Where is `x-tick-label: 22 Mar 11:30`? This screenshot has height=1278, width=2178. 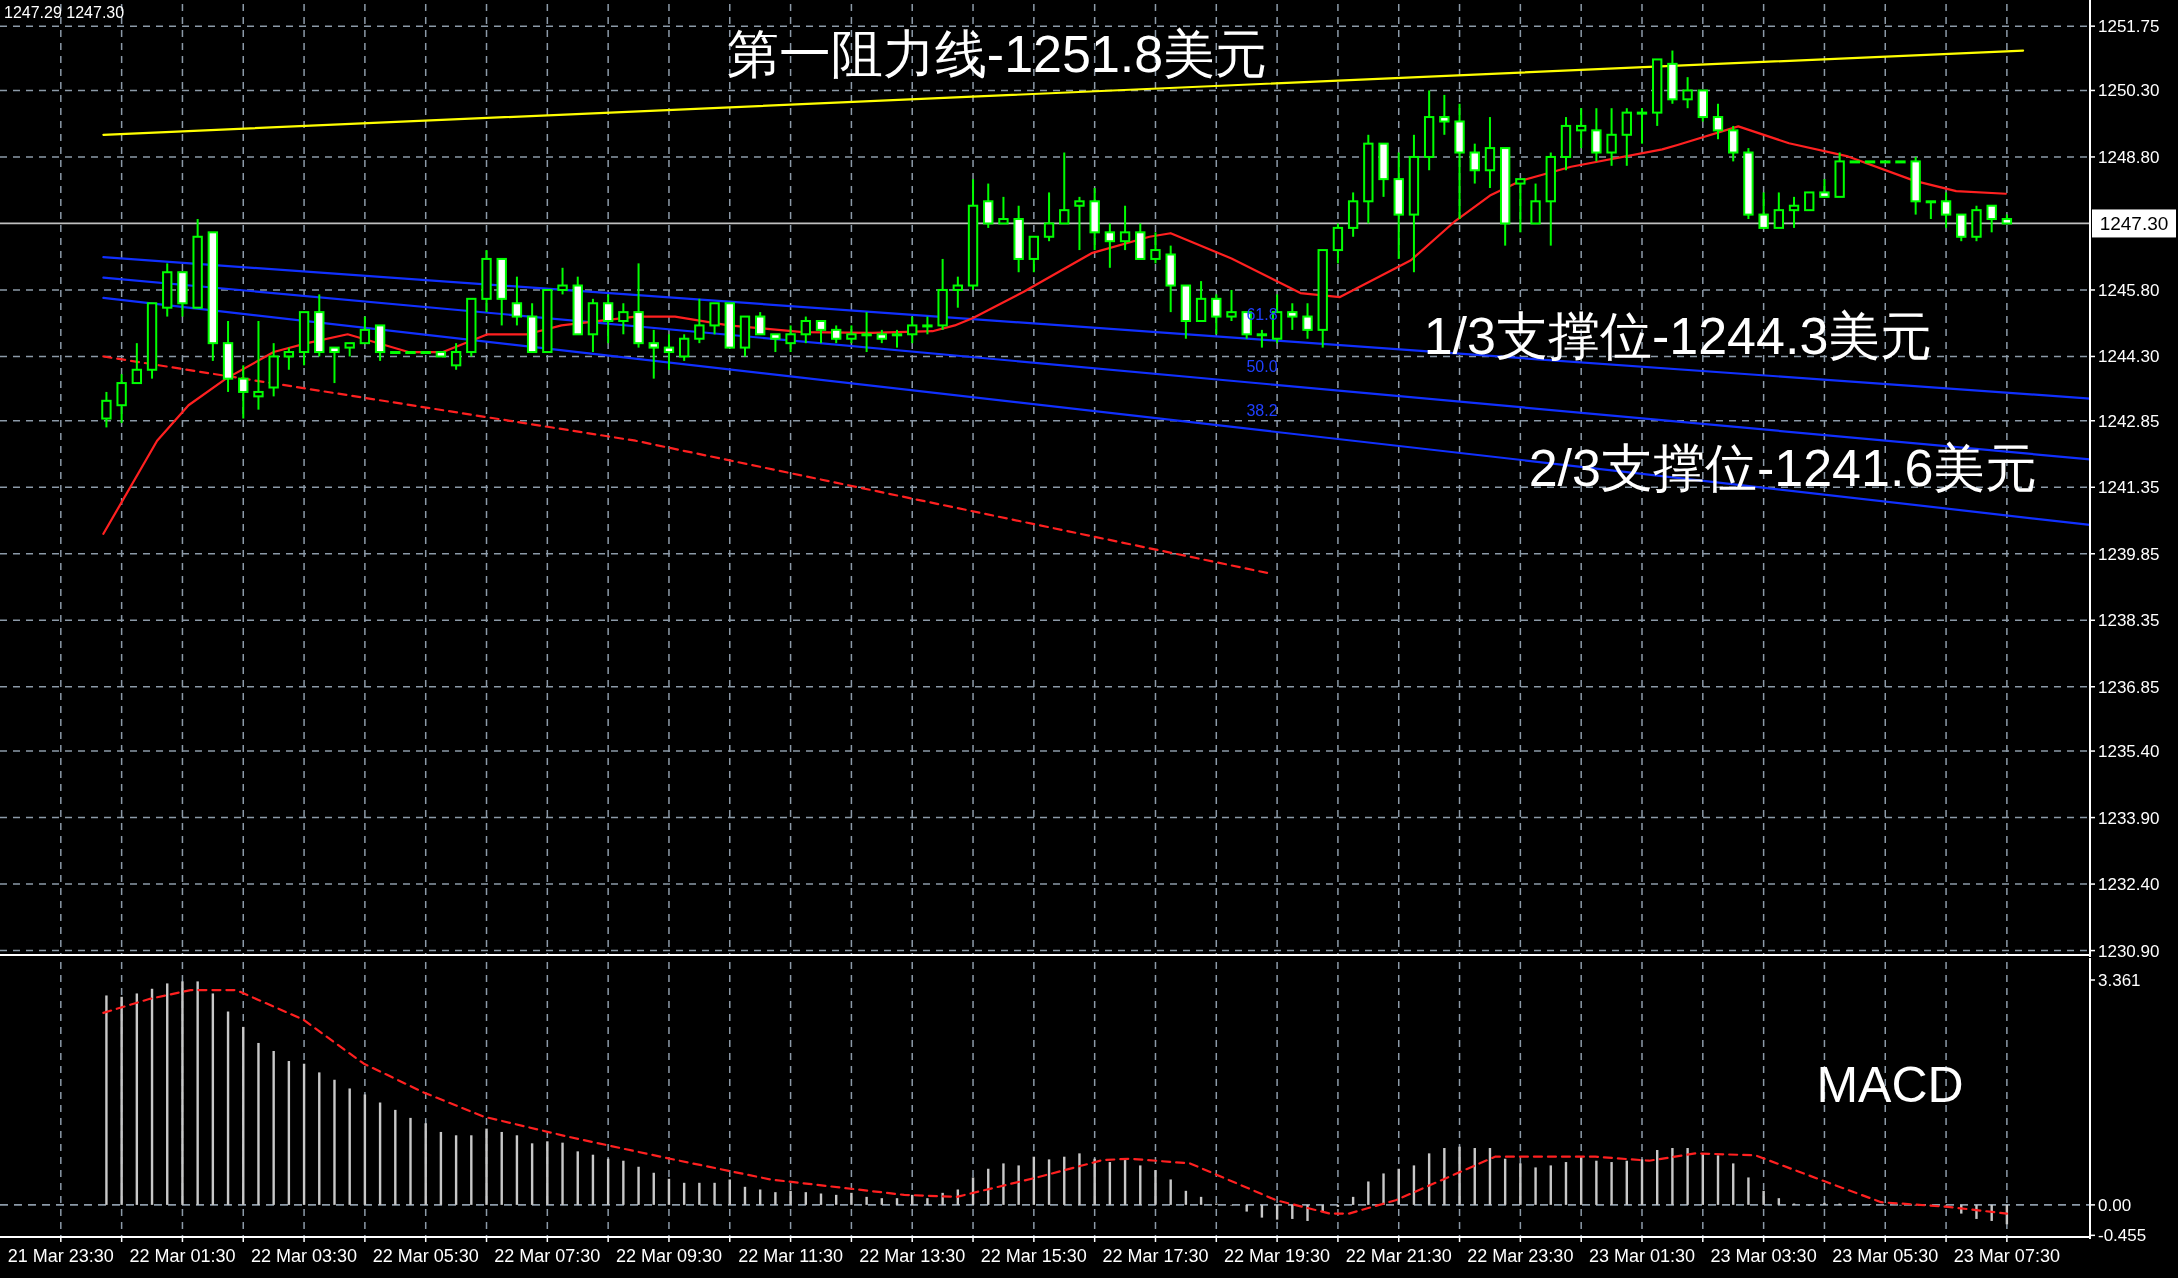
x-tick-label: 22 Mar 11:30 is located at coordinates (790, 1256).